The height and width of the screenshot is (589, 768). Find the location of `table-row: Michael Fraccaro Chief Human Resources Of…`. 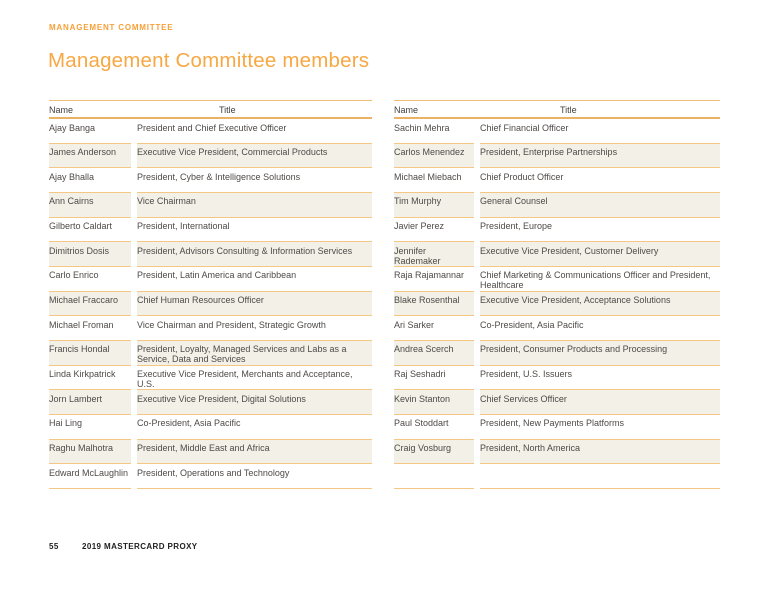

table-row: Michael Fraccaro Chief Human Resources Of… is located at coordinates (210, 304).